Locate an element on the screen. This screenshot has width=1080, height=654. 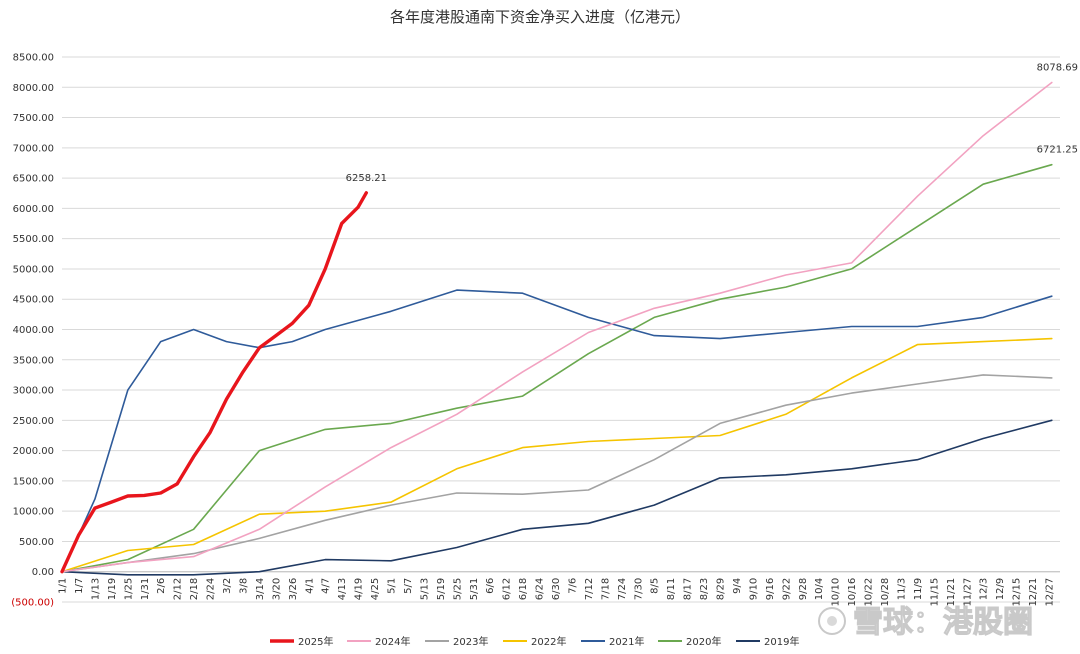
x-tick-label: 11/21 is located at coordinates (951, 592).